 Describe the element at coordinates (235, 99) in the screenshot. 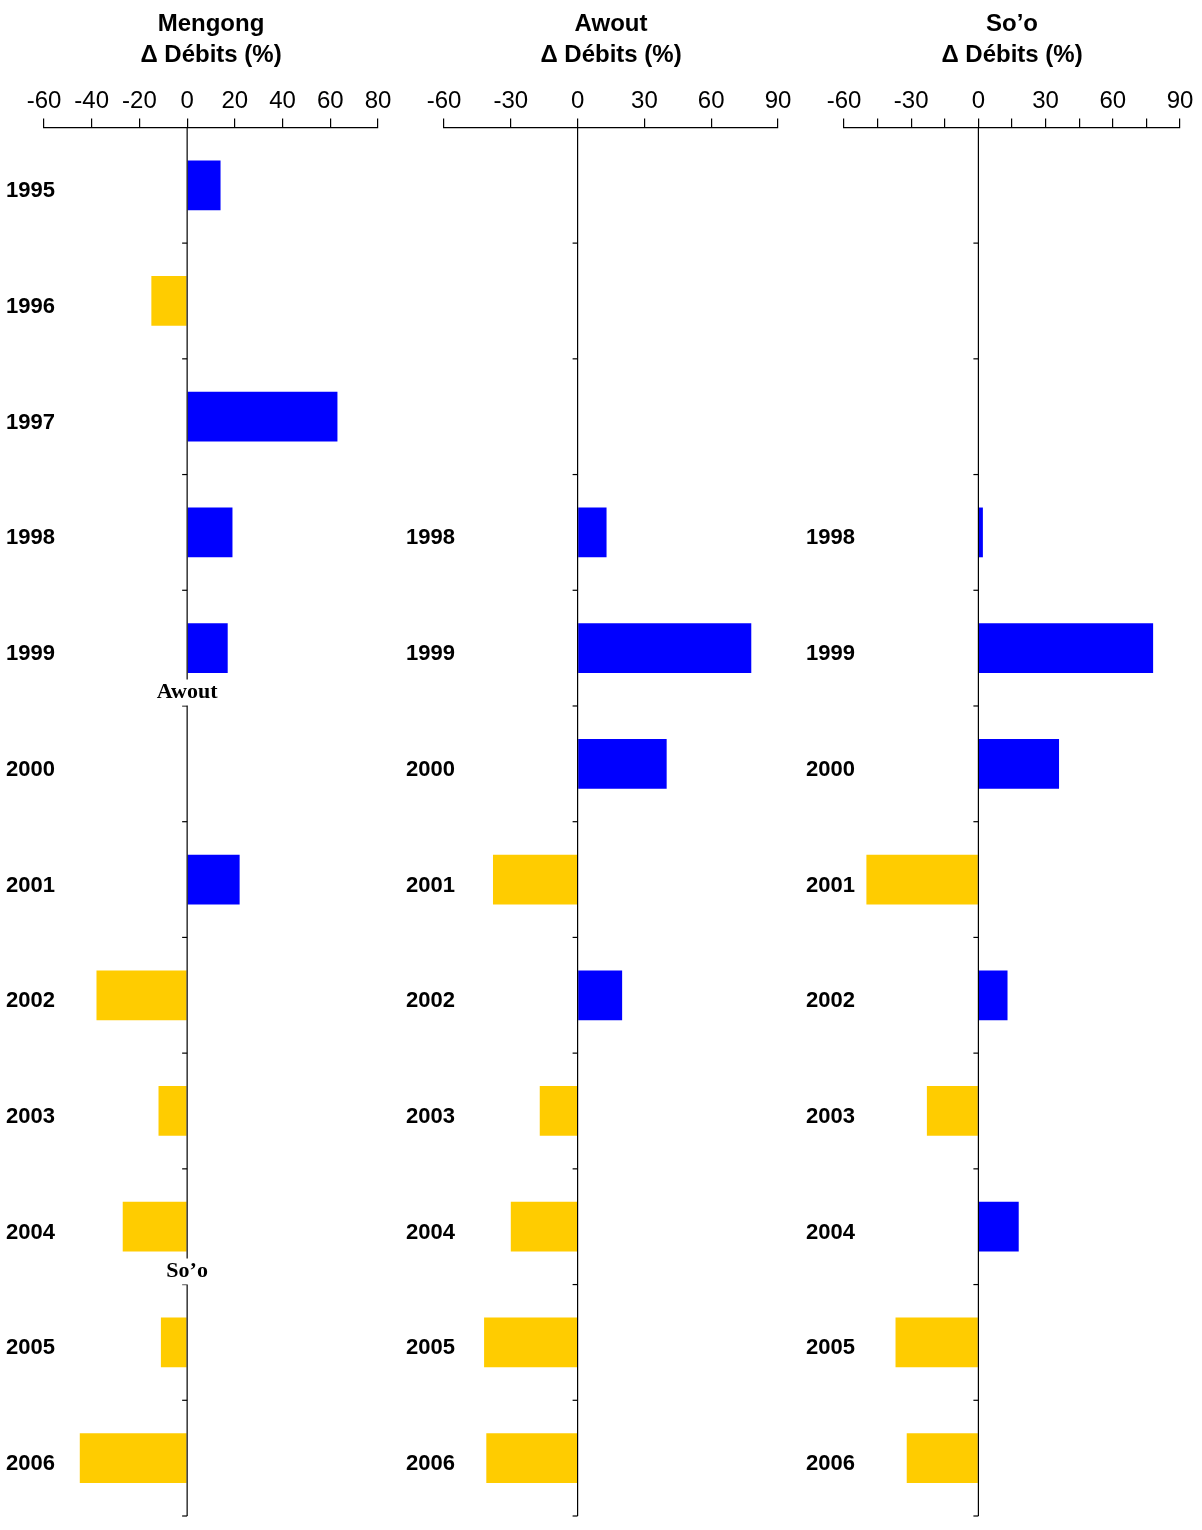

I see `x-tick-label: 20` at that location.